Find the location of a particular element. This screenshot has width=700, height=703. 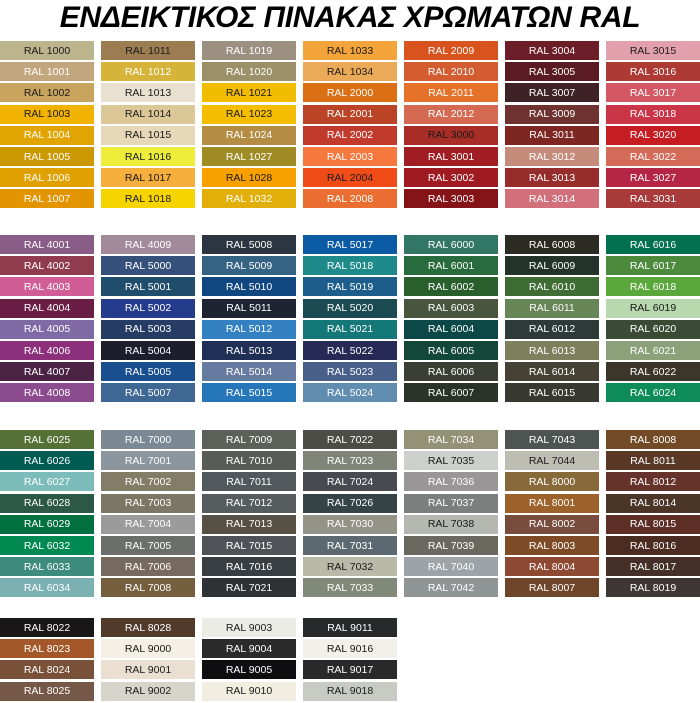

swatch-ral-5023: RAL 5023 is located at coordinates (350, 372).